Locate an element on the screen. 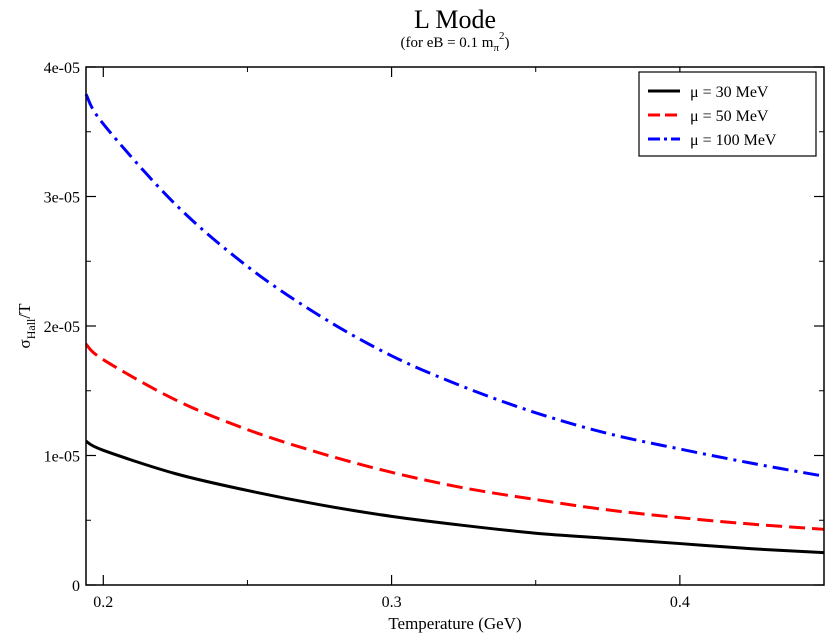  y-tick-label: 2e-05 is located at coordinates (62, 327).